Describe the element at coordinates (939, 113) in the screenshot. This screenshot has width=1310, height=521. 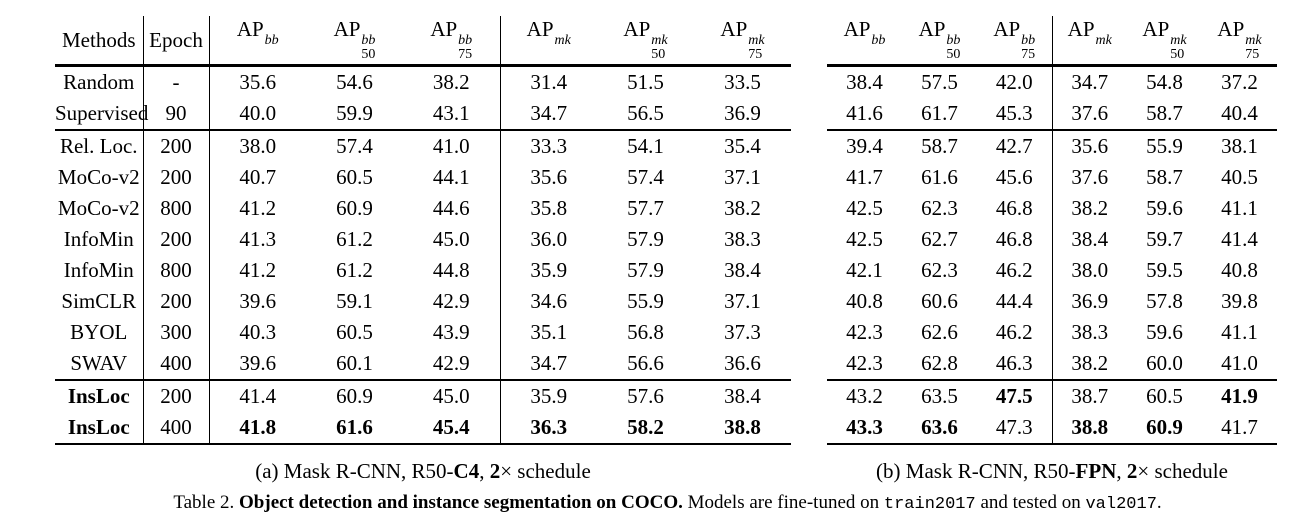
I see `value-cell: 61.7` at that location.